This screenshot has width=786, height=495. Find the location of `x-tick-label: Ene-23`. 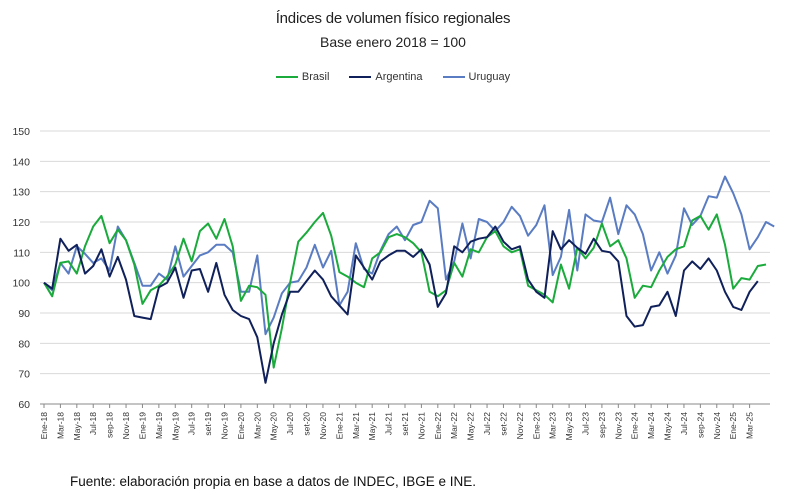

x-tick-label: Ene-23 is located at coordinates (536, 426).